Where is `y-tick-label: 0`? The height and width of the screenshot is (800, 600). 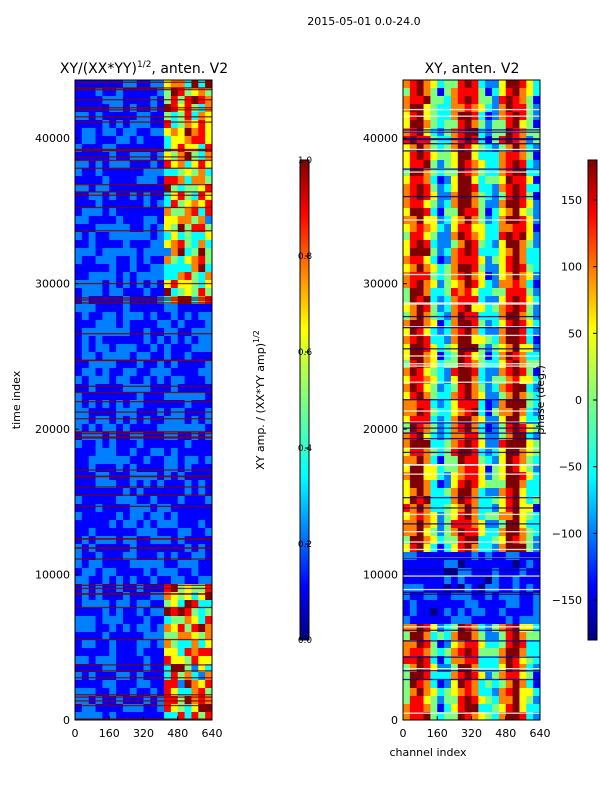 y-tick-label: 0 is located at coordinates (394, 720).